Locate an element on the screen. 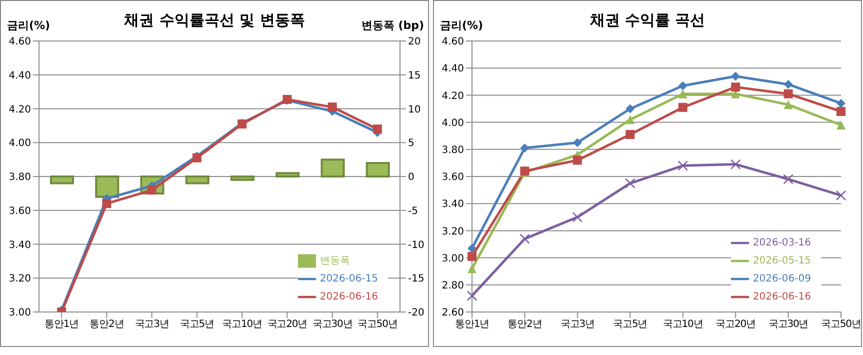 The width and height of the screenshot is (863, 355). y2-tick-label: 20 is located at coordinates (414, 42).